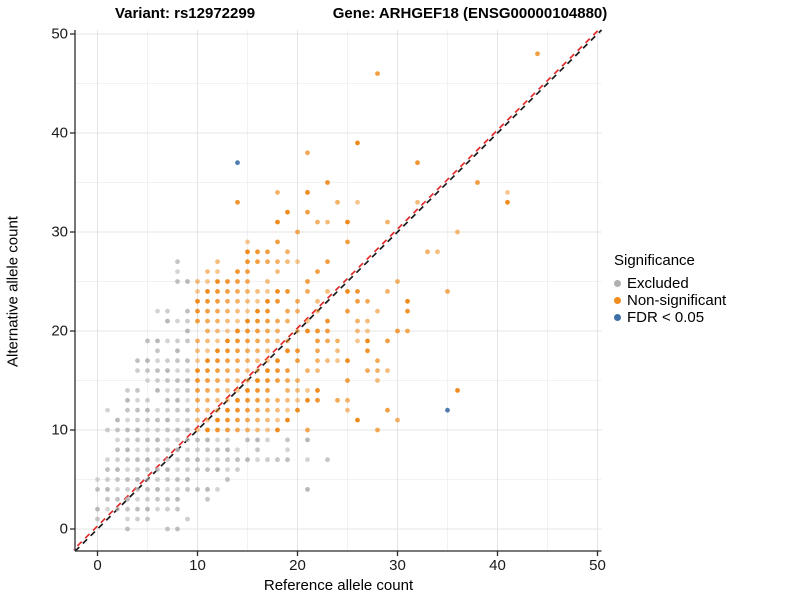 This screenshot has height=600, width=800. I want to click on legend-item-excluded: Excluded, so click(670, 283).